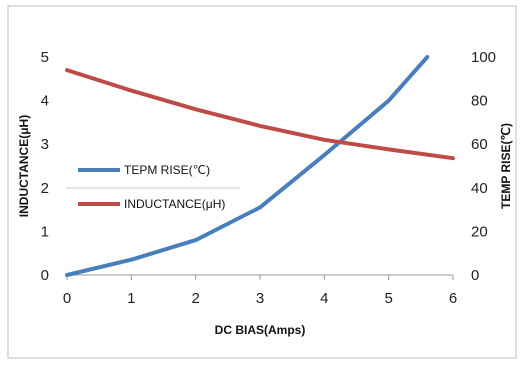 This screenshot has width=524, height=365. What do you see at coordinates (479, 101) in the screenshot?
I see `y-right-tick-label: 80` at bounding box center [479, 101].